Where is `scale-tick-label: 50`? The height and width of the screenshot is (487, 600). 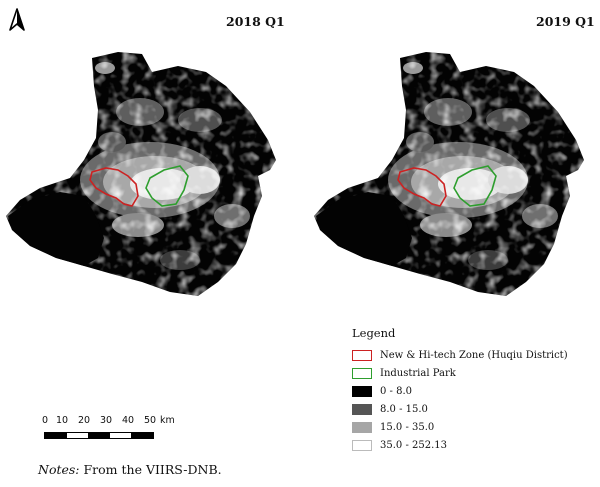 scale-tick-label: 50 is located at coordinates (150, 420).